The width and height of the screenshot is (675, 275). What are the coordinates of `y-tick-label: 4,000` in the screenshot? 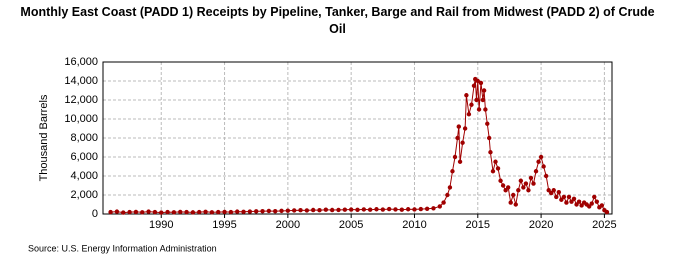 It's located at (84, 176).